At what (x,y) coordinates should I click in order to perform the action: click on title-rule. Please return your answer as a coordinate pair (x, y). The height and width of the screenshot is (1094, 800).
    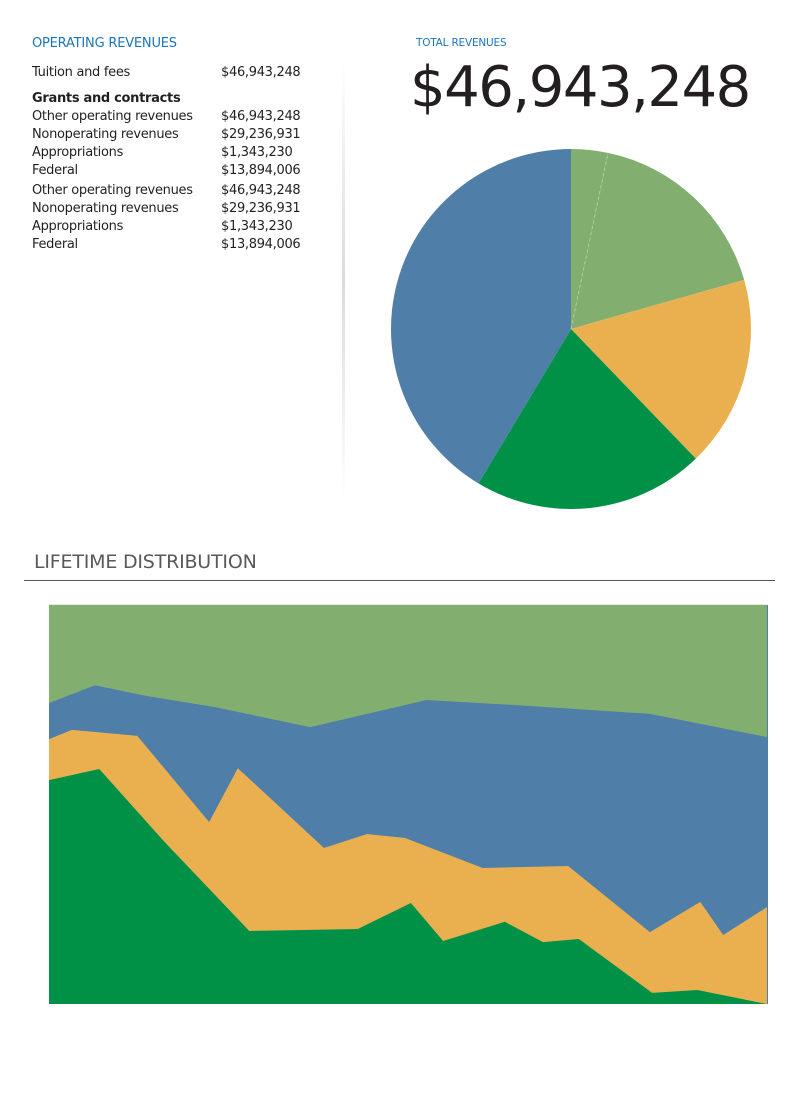
    Looking at the image, I should click on (399, 580).